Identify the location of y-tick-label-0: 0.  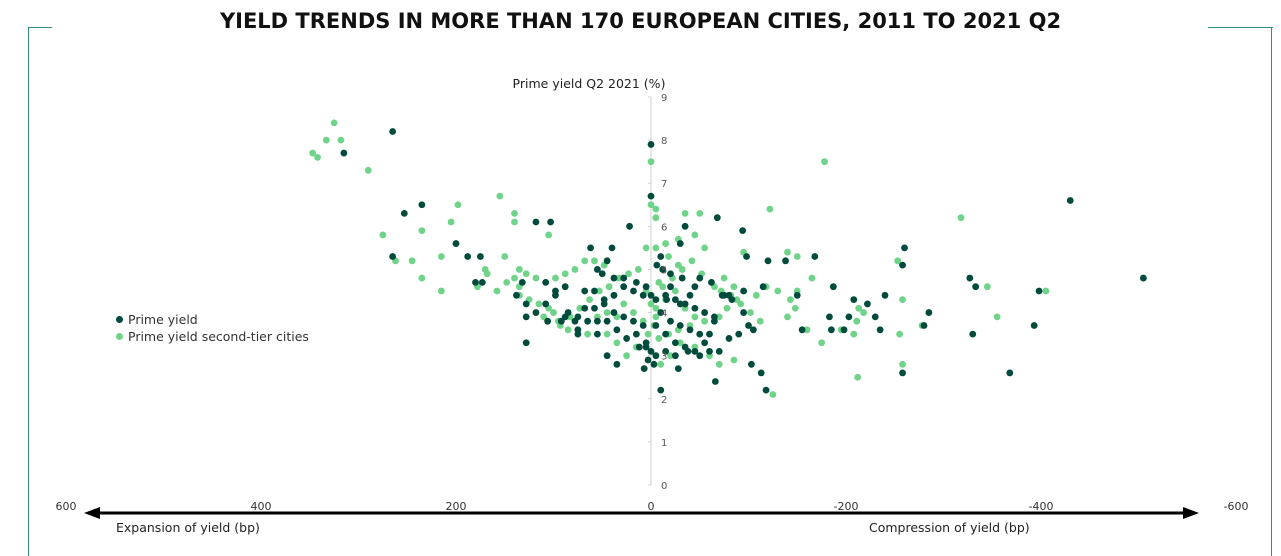
(664, 486).